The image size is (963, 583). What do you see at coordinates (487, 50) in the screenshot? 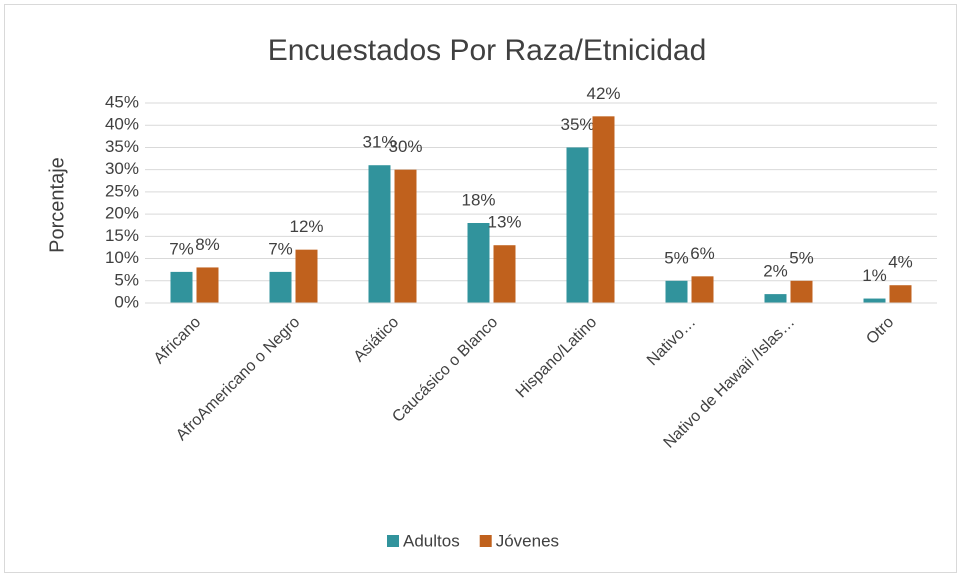
I see `chart-title: Encuestados Por Raza/Etnicidad` at bounding box center [487, 50].